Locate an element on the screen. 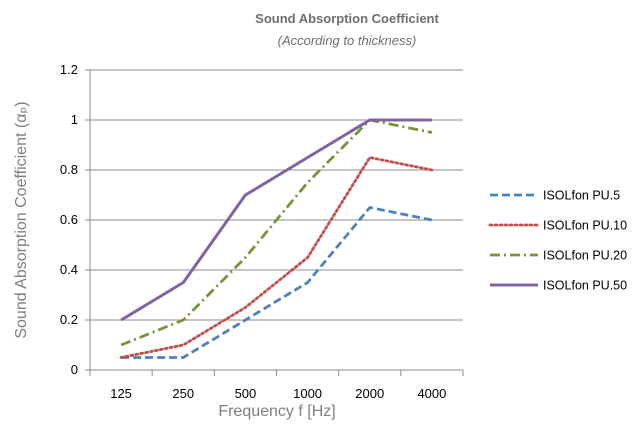 This screenshot has width=642, height=426. x-tick-label: 250 is located at coordinates (183, 393).